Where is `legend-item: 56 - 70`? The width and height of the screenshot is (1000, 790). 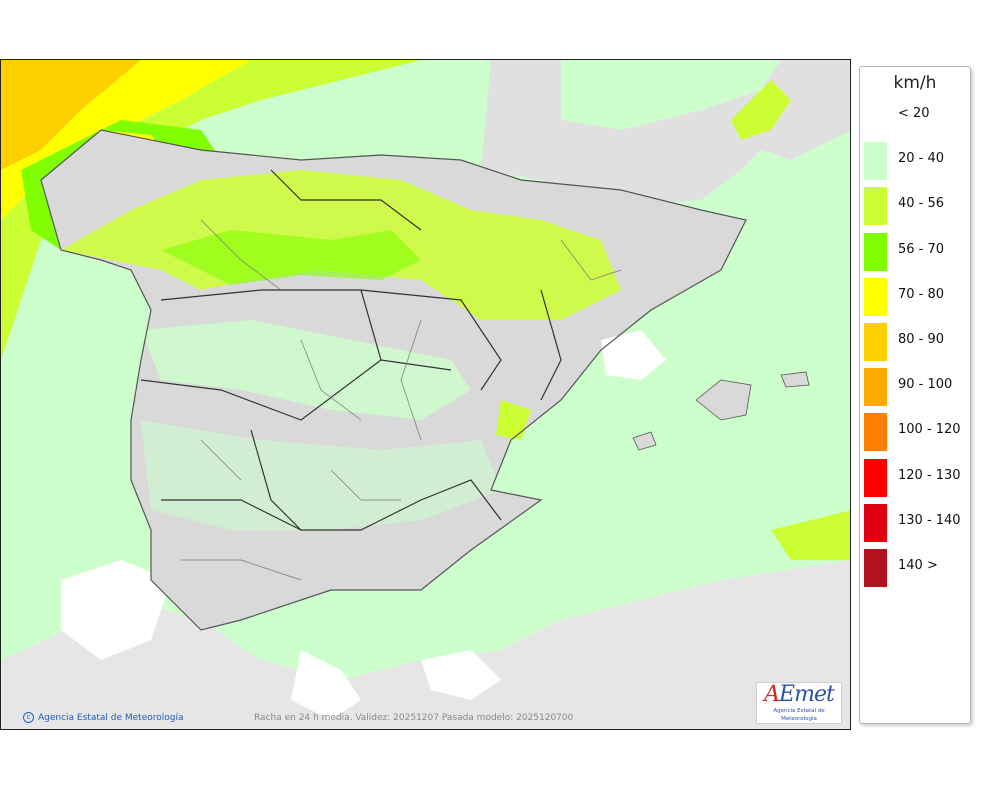
legend-item: 56 - 70 is located at coordinates (916, 250).